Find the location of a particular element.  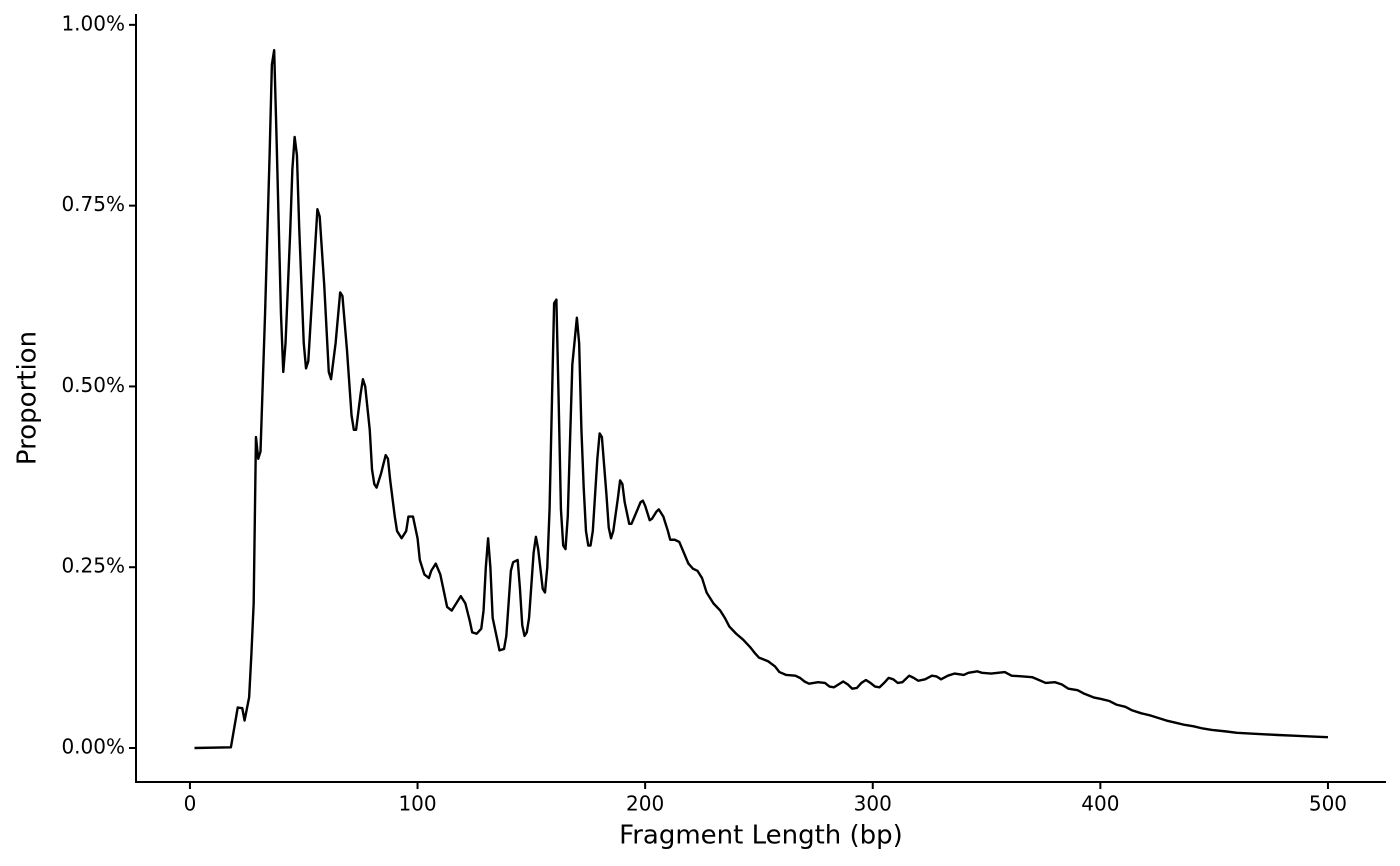

y-axis-title: Proportion is located at coordinates (28, 398).